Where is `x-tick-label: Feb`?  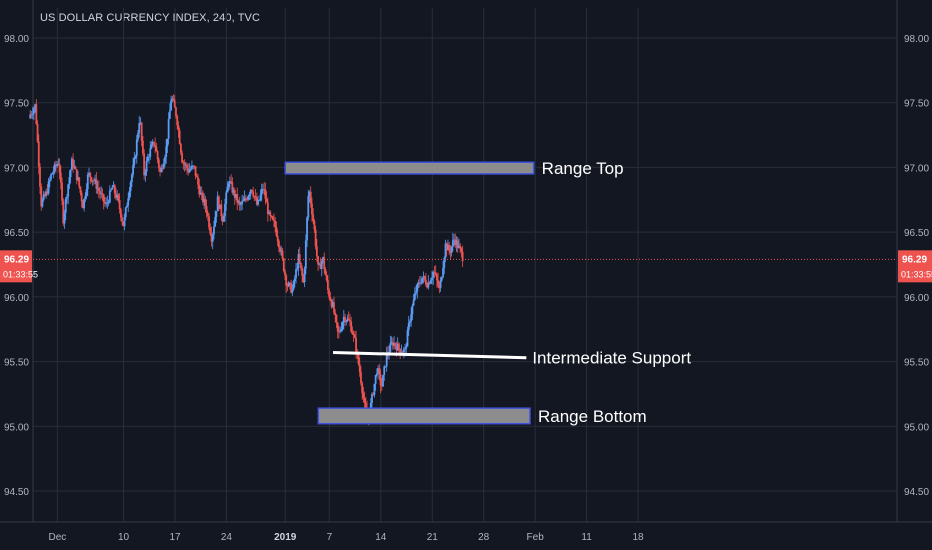 x-tick-label: Feb is located at coordinates (536, 537).